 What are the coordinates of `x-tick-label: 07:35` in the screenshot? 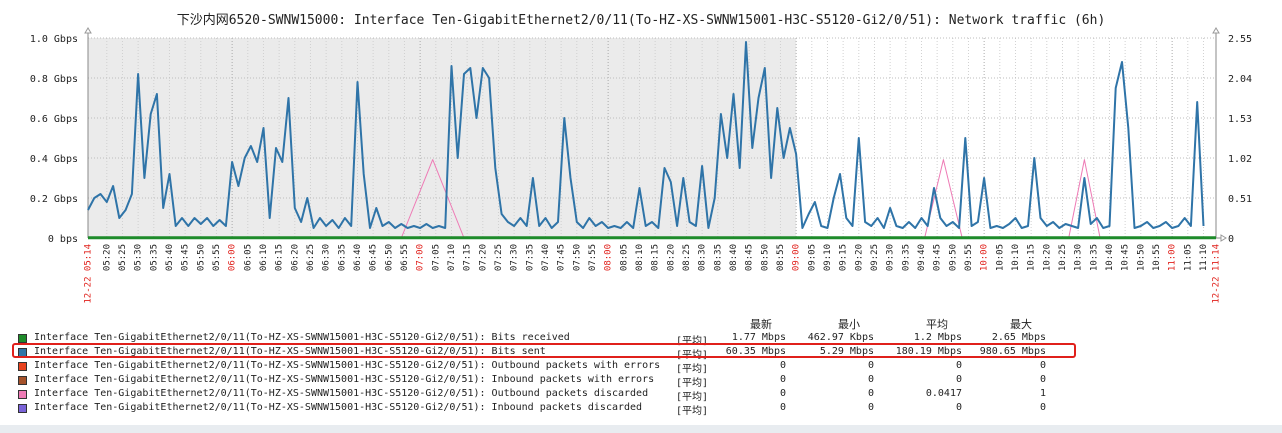 It's located at (530, 257).